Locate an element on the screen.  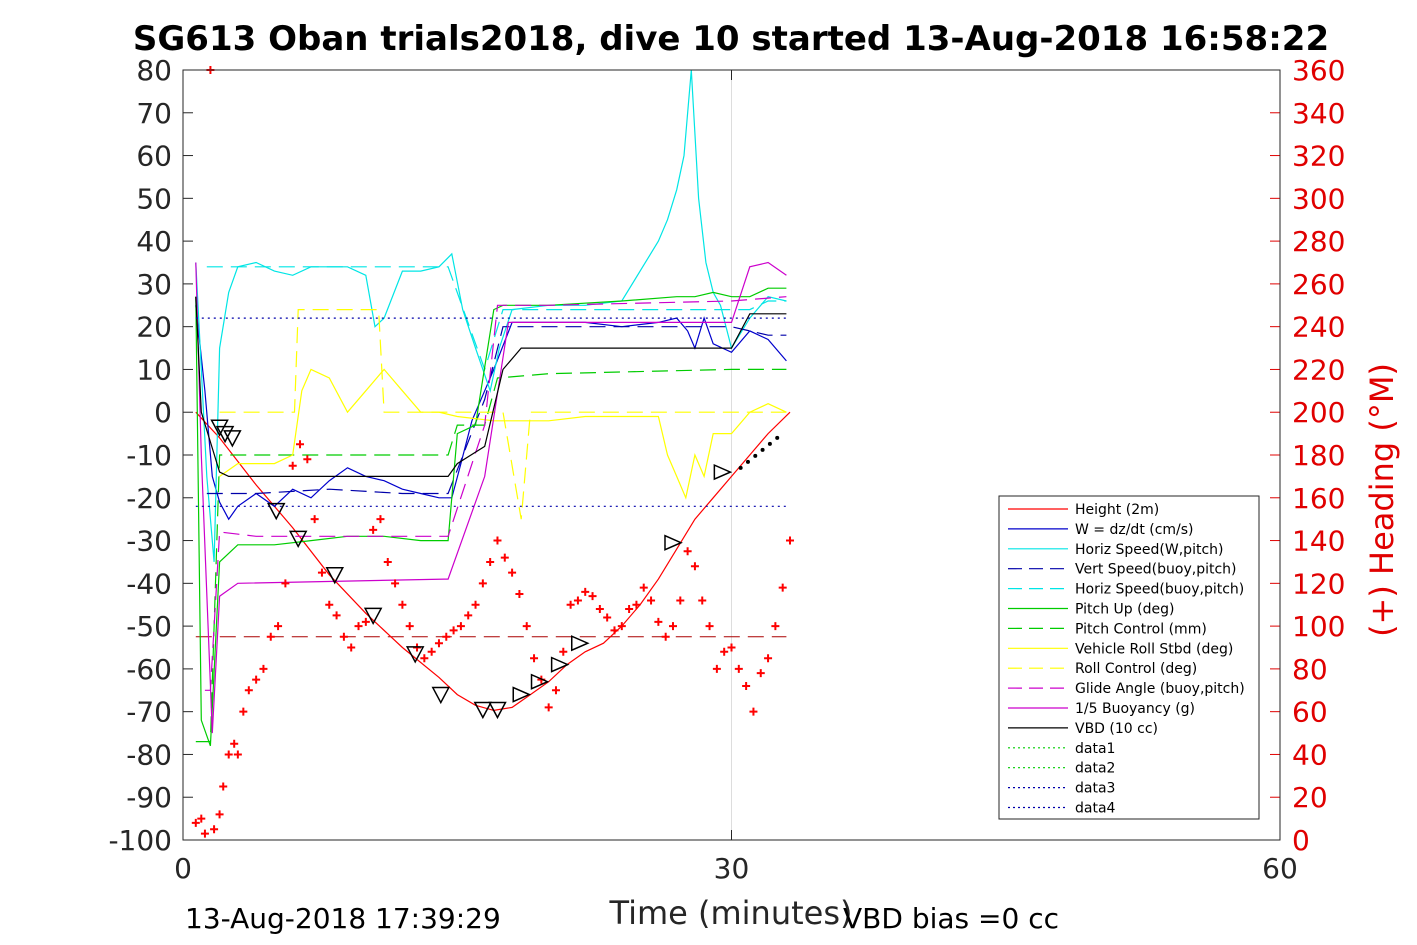
y-tick-label: -90 is located at coordinates (149, 797).